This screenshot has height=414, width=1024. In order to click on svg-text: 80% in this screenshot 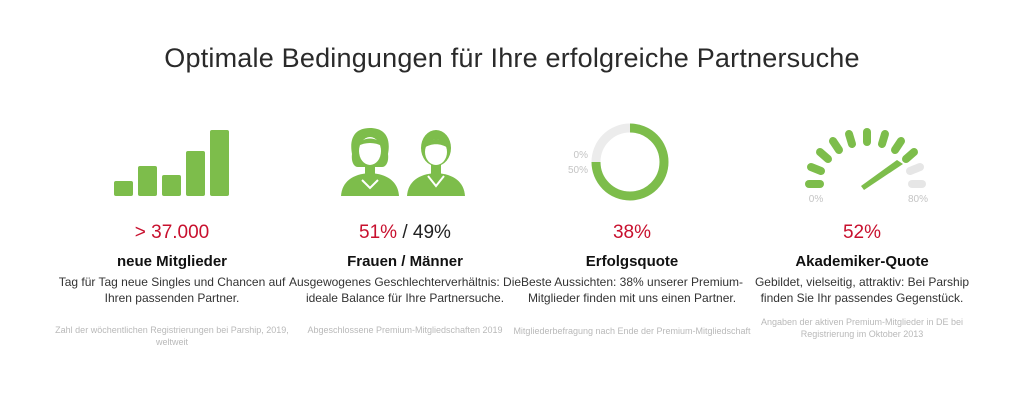, I will do `click(918, 199)`.